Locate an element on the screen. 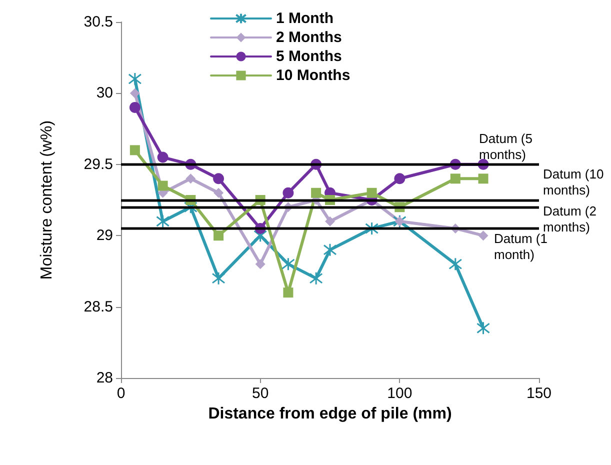 This screenshot has height=465, width=611. x-tick-label: 100 is located at coordinates (399, 393).